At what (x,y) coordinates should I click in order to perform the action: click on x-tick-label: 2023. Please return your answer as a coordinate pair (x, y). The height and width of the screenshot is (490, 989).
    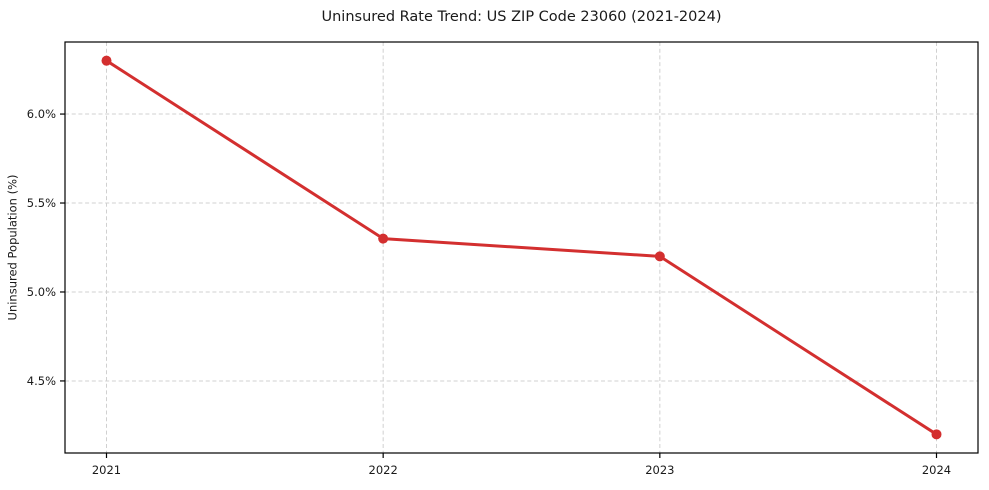
    Looking at the image, I should click on (659, 470).